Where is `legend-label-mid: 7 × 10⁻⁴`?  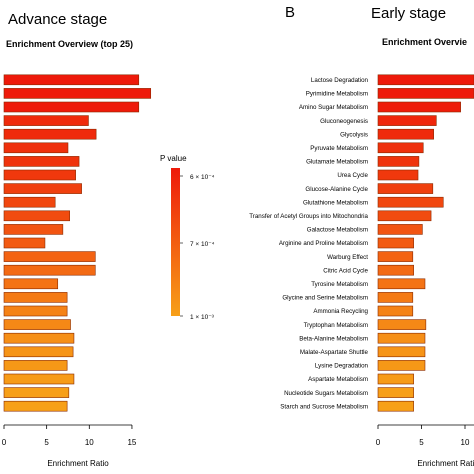
legend-label-mid: 7 × 10⁻⁴ is located at coordinates (202, 244).